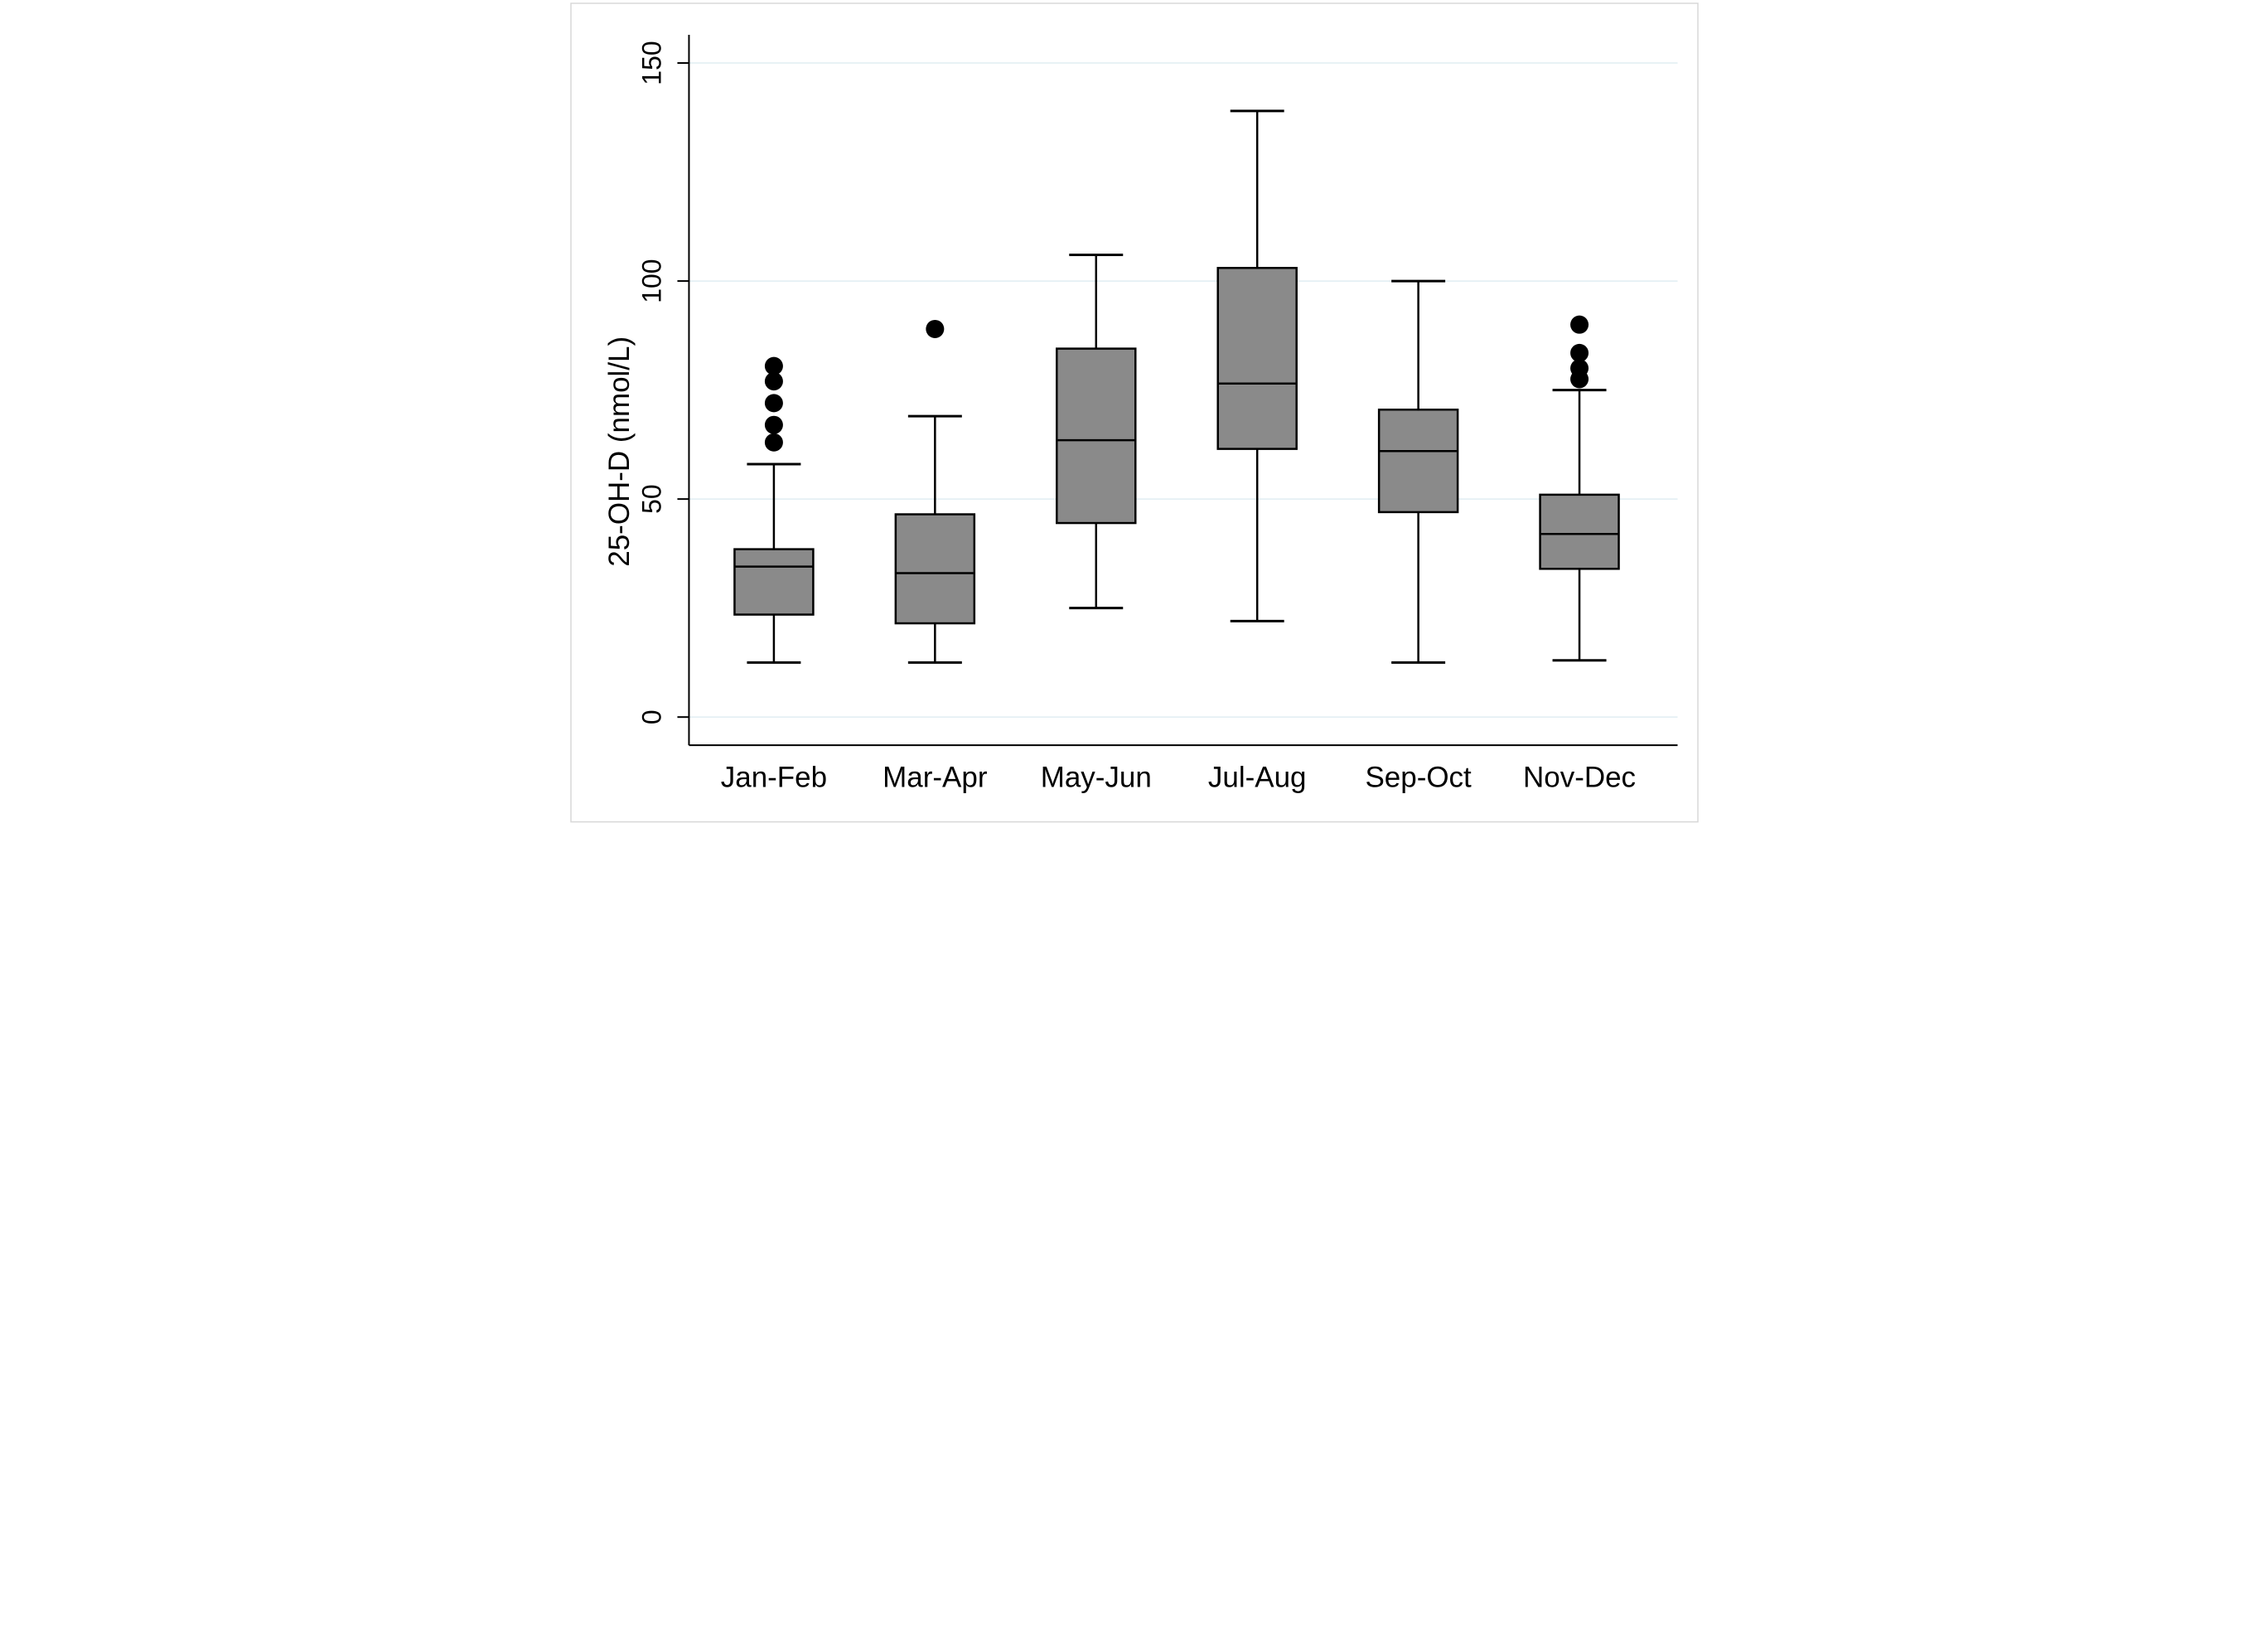 The height and width of the screenshot is (1651, 2268). Describe the element at coordinates (774, 582) in the screenshot. I see `iqr-box-jan-feb` at that location.